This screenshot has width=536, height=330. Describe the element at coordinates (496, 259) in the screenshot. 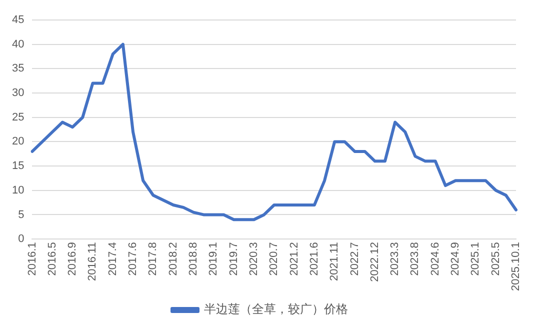

I see `x-tick-label: 2025.5` at that location.